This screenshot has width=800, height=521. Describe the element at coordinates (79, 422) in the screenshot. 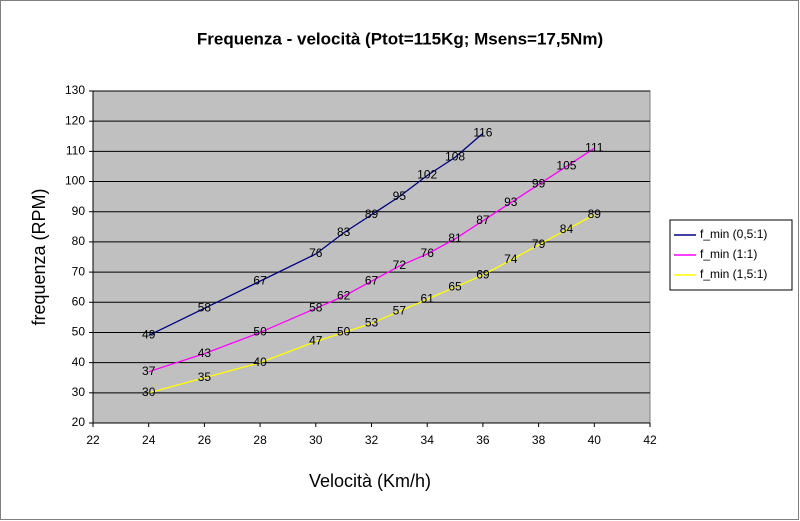

I see `y-tick-label: 20` at that location.